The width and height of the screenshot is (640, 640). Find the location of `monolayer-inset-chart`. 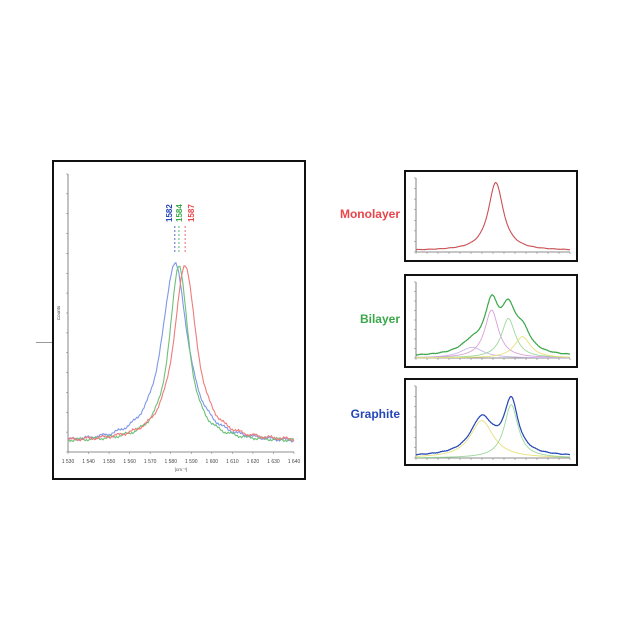

monolayer-inset-chart is located at coordinates (491, 216).